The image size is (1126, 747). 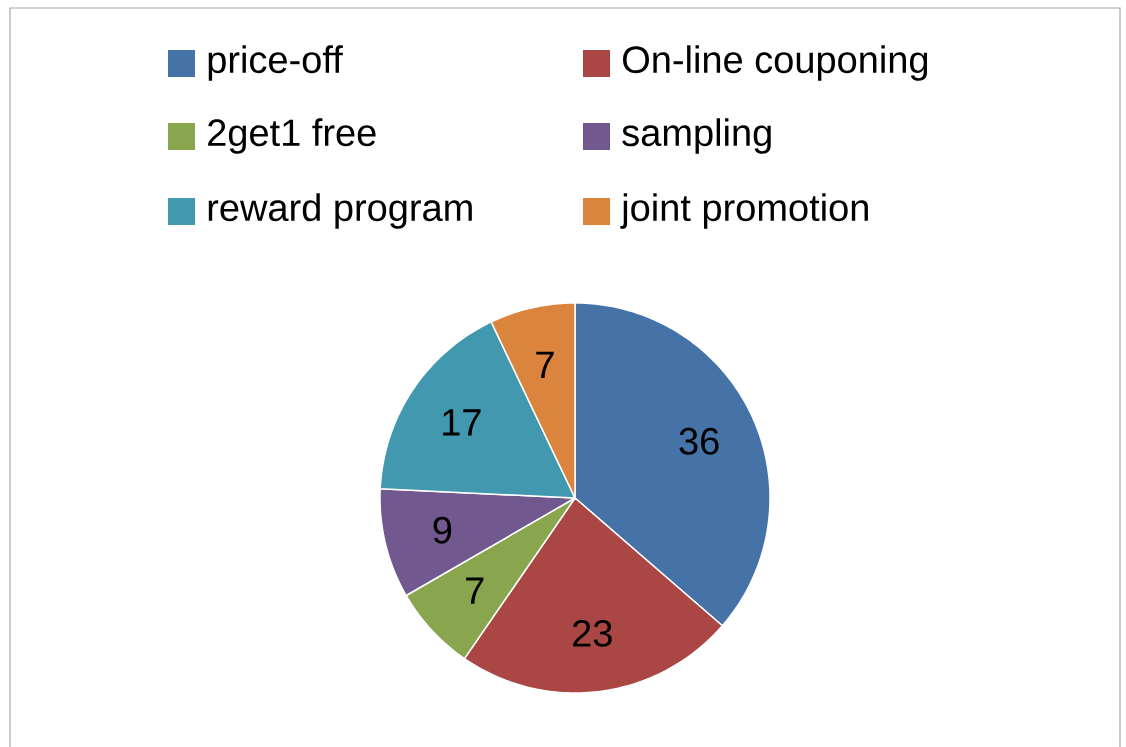 What do you see at coordinates (775, 63) in the screenshot?
I see `legend-label: On-line couponing` at bounding box center [775, 63].